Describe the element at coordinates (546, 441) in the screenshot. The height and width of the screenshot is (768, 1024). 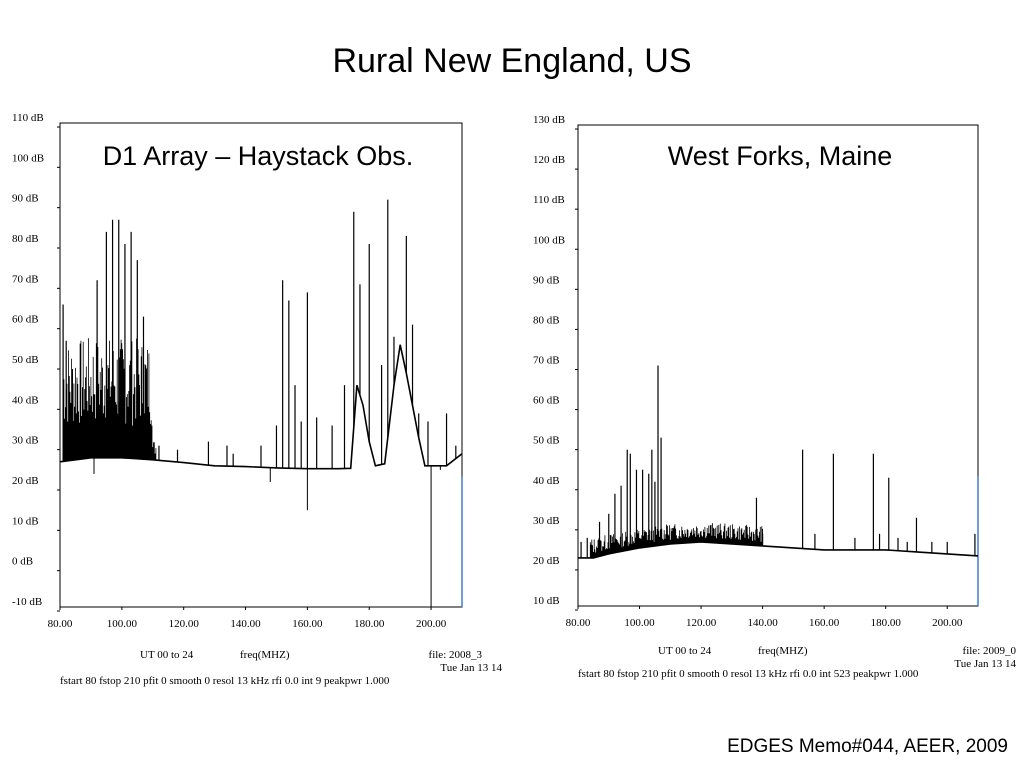
I see `chart2-y-tick-label: 50 dB` at that location.